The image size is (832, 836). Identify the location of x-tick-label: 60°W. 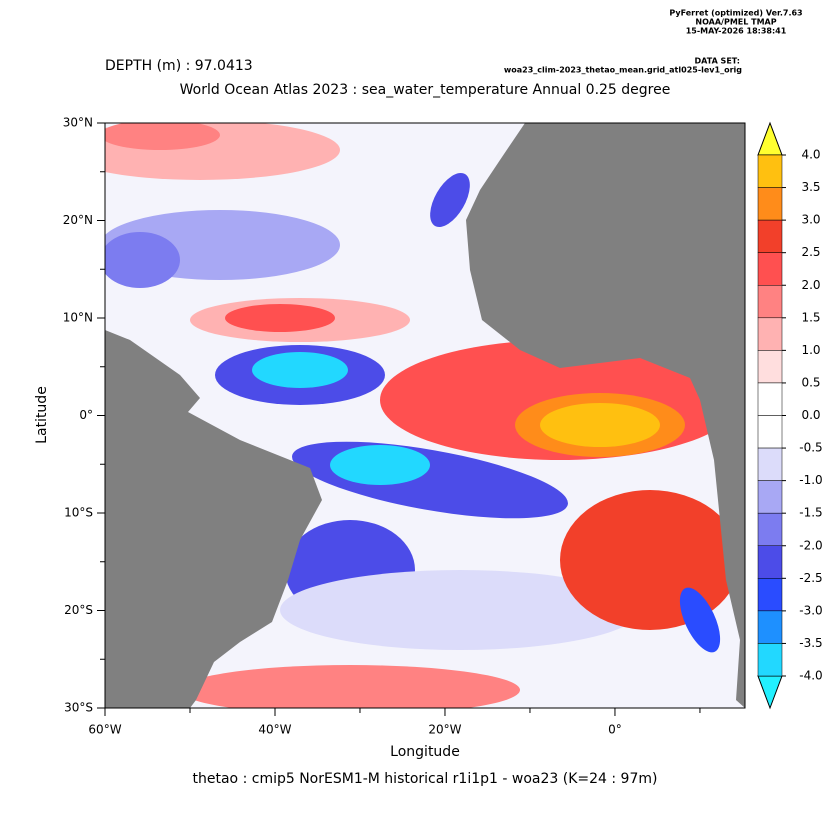
(104, 730).